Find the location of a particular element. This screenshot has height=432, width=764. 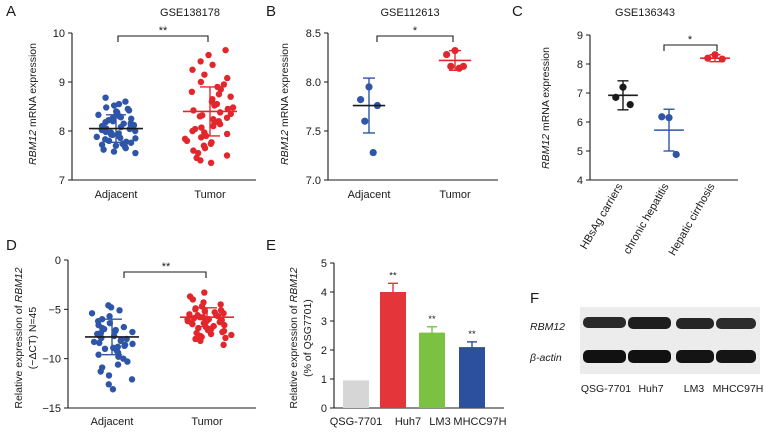

panel-a-y-title-rest: mRNA expression is located at coordinates (33, 86).